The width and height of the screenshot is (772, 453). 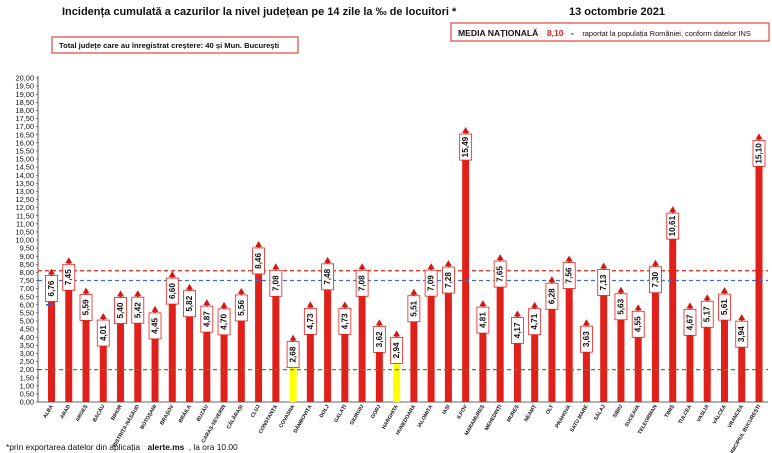 I want to click on category-label: BOTOȘANI, so click(x=148, y=417).